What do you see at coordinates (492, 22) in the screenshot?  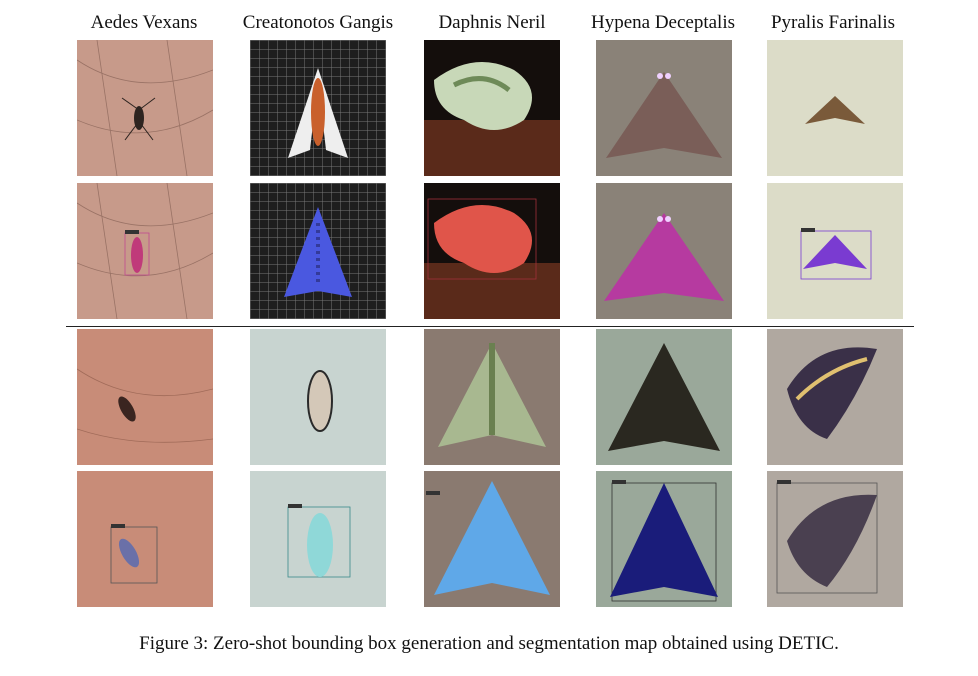 I see `column-header-daphnis-neril: Daphnis Neril` at bounding box center [492, 22].